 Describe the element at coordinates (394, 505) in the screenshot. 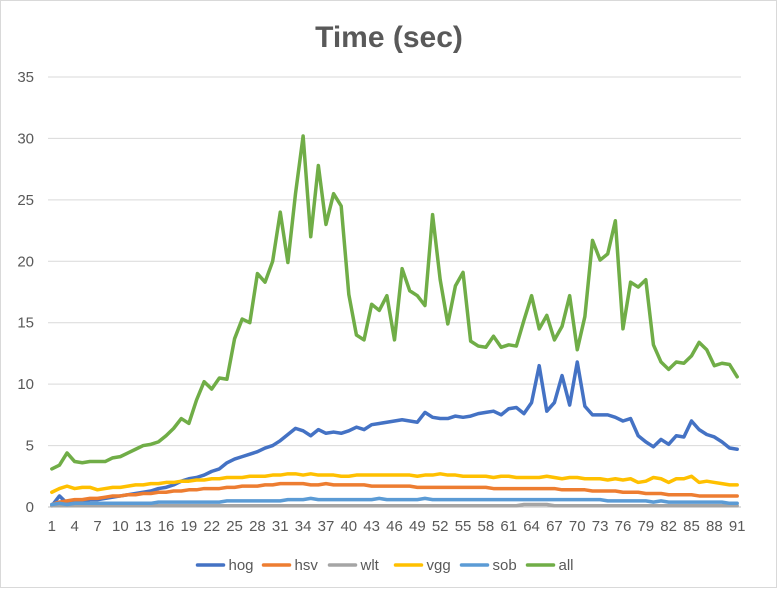

I see `series-line-wlt` at that location.